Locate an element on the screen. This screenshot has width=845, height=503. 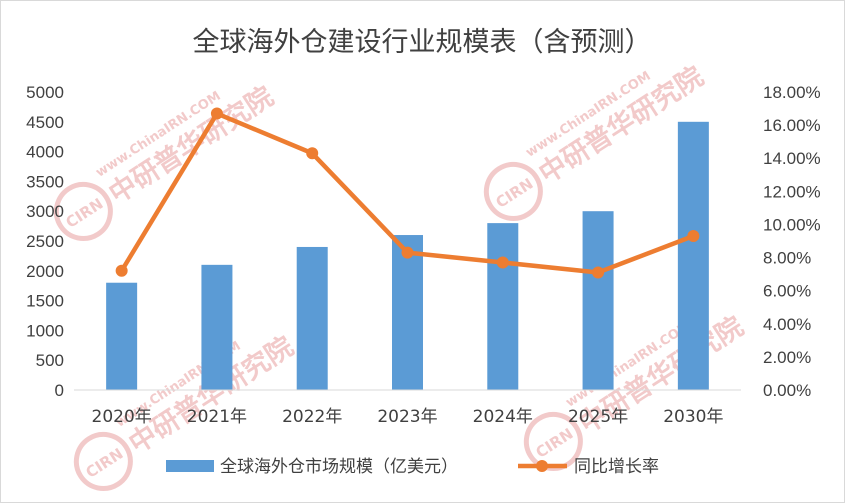
y-left-tick-label: 500 is located at coordinates (50, 360).